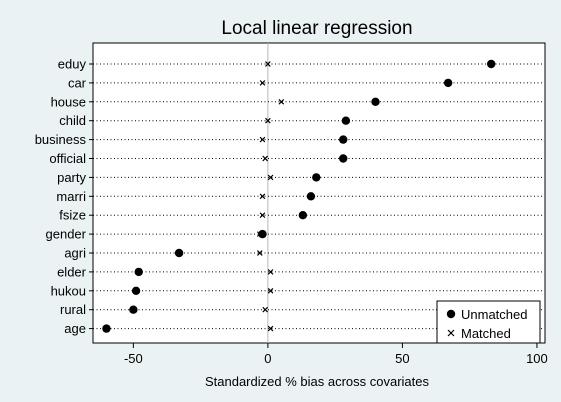 This screenshot has width=561, height=402. I want to click on legend-box, so click(488, 322).